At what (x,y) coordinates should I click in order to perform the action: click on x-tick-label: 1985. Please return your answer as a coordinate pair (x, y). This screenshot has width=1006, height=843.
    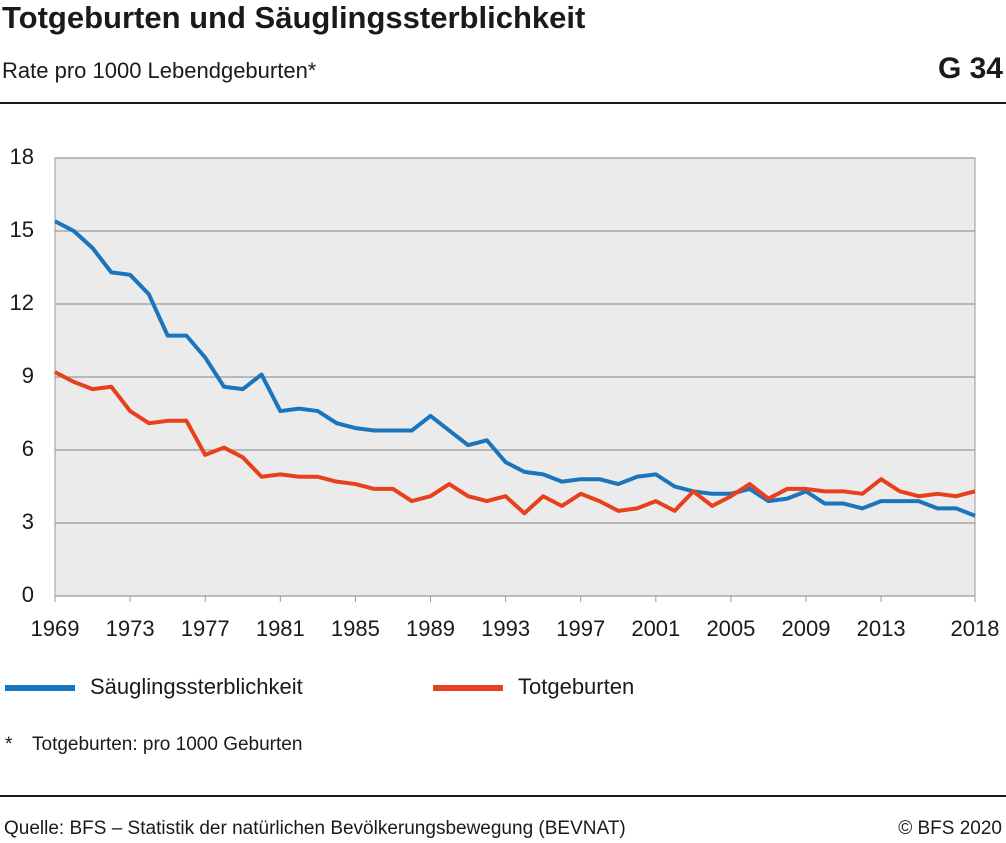
    Looking at the image, I should click on (355, 628).